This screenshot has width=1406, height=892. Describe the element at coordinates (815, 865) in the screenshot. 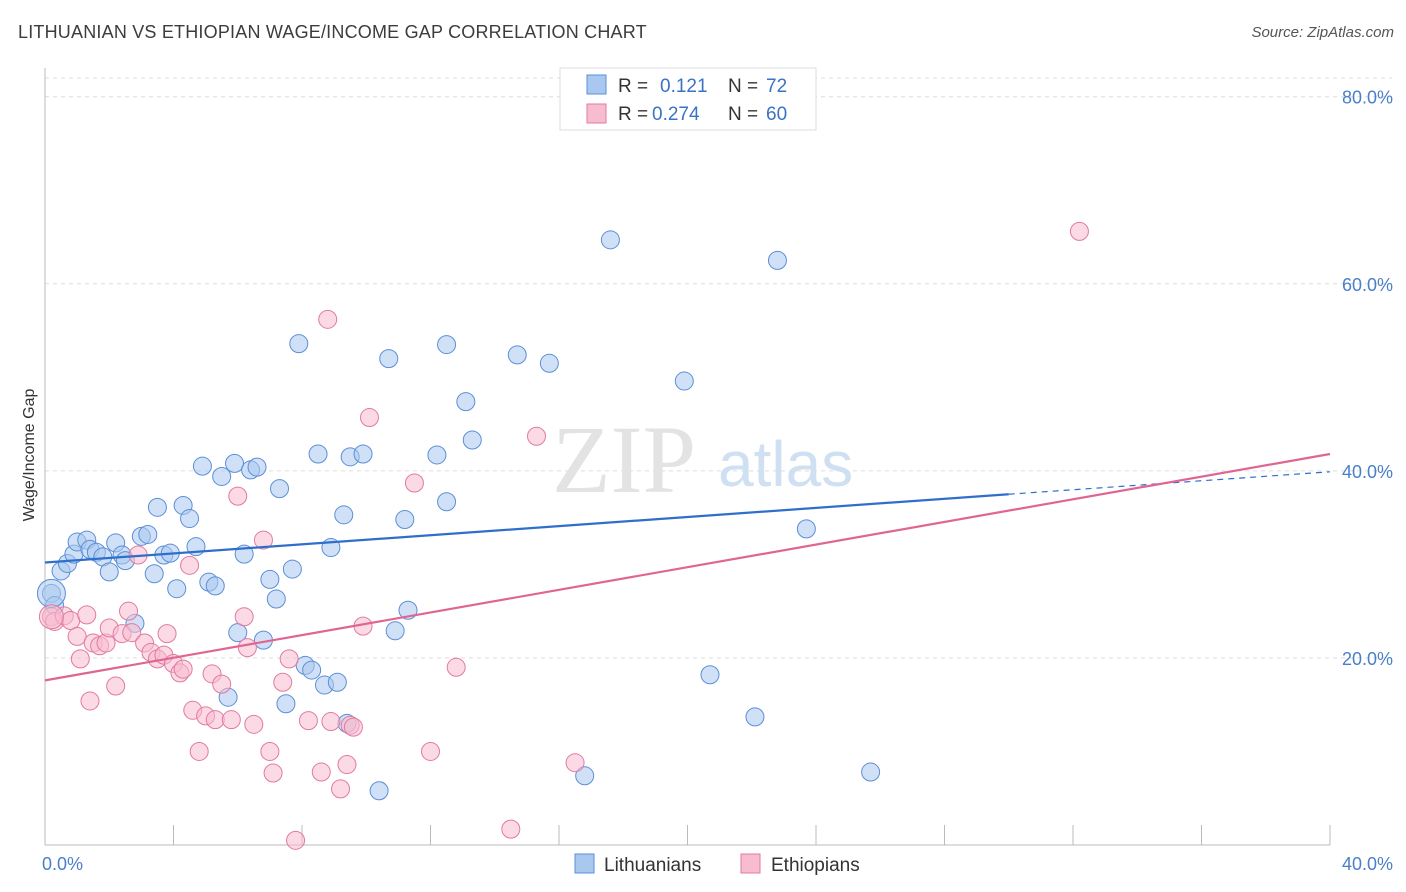

I see `bottom-label-ethiopians: Ethiopians` at that location.